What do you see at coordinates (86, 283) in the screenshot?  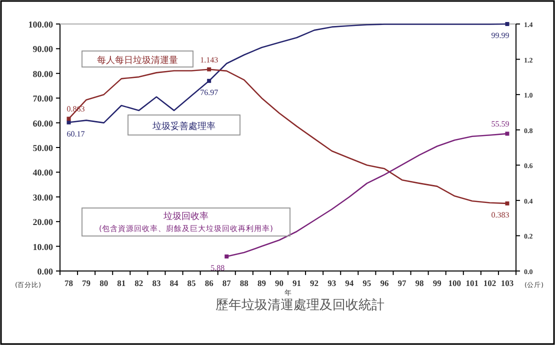 I see `x-tick-label: 79` at bounding box center [86, 283].